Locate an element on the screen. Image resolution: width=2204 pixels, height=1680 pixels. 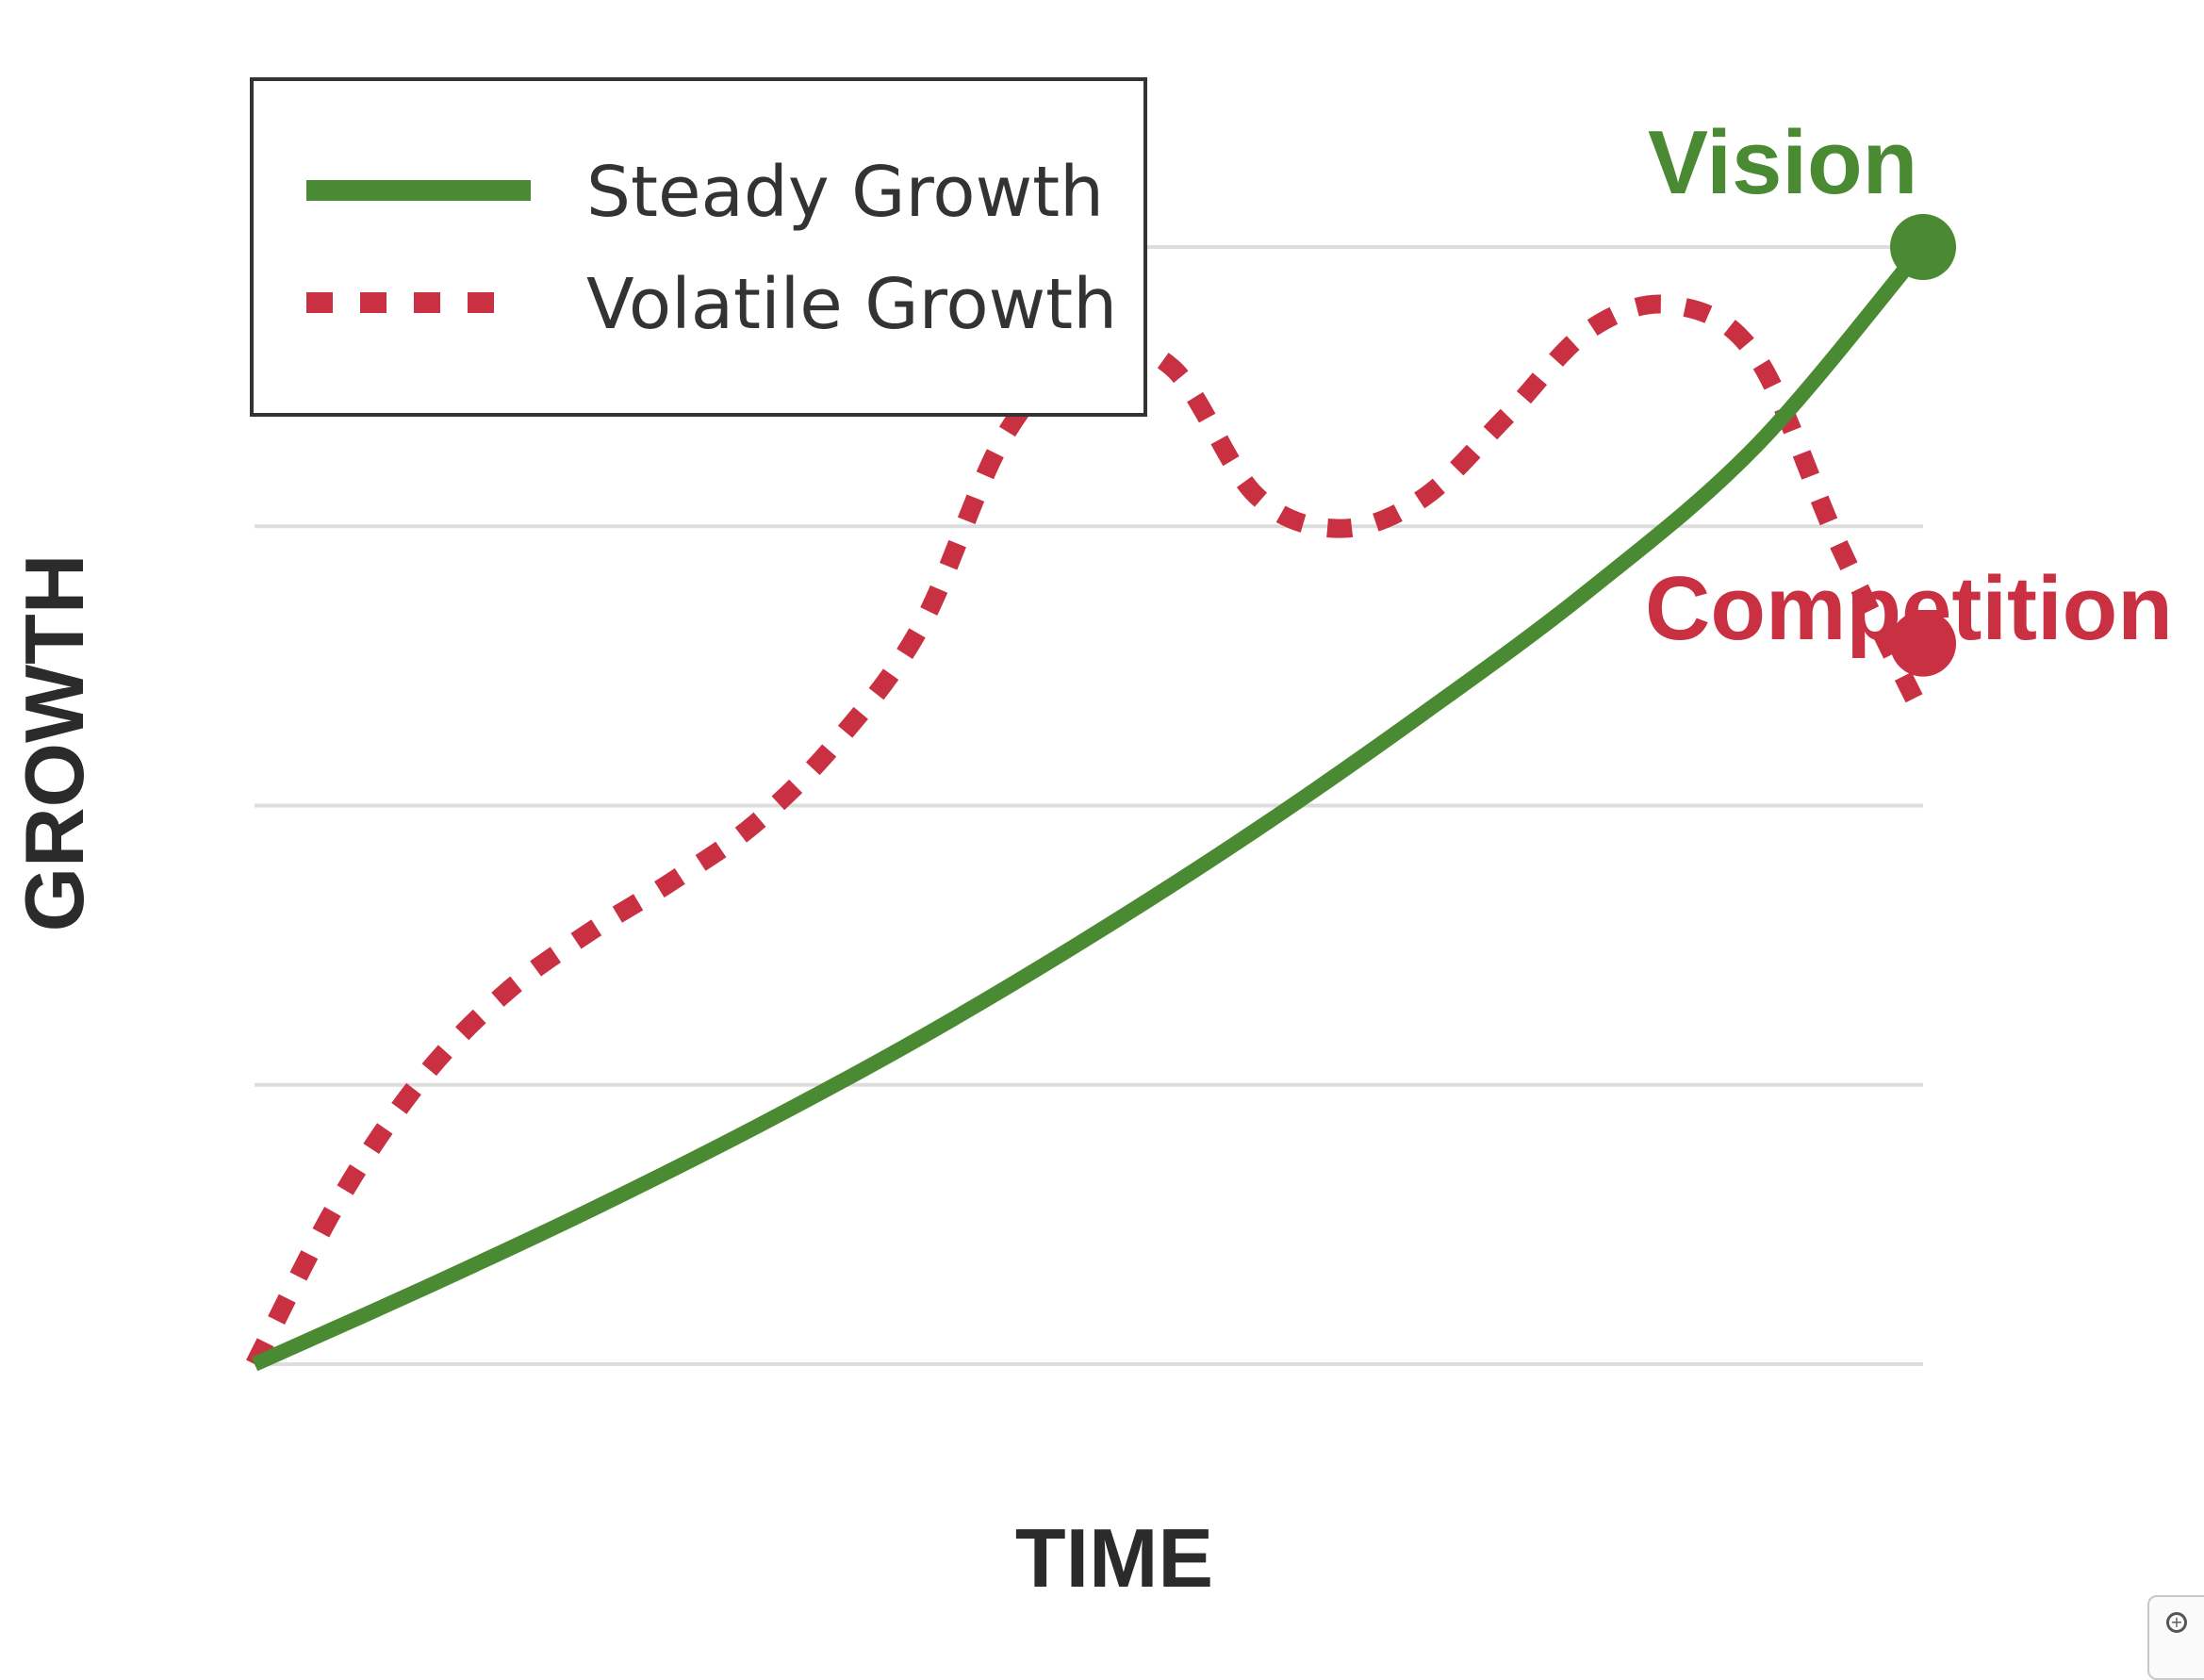
annotations: Vision Competition is located at coordinates (1909, 385).